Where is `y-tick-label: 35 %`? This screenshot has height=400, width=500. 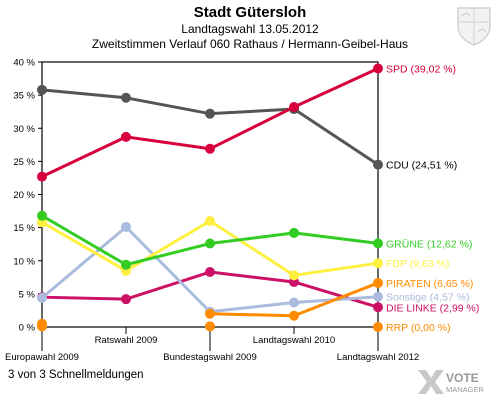 y-tick-label: 35 % is located at coordinates (24, 96).